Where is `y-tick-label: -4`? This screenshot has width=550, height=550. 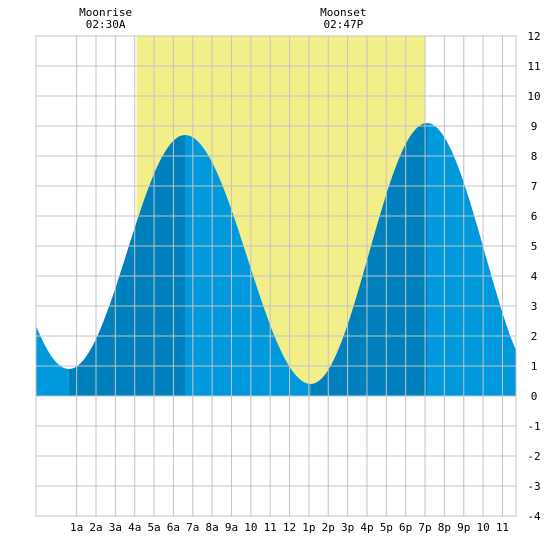 y-tick-label: -4 is located at coordinates (534, 516).